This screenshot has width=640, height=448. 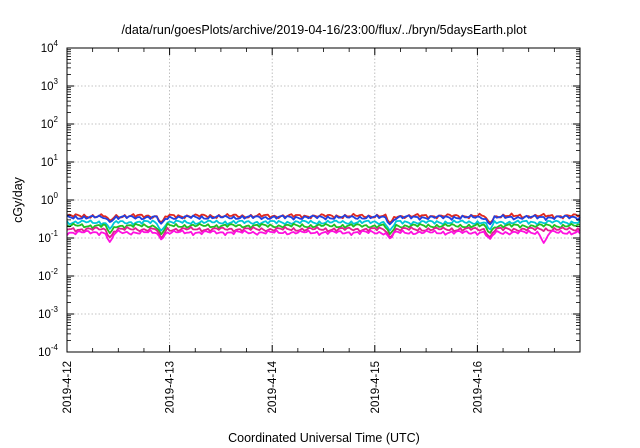 What do you see at coordinates (171, 387) in the screenshot?
I see `x-tick-label: 2019-4-13` at bounding box center [171, 387].